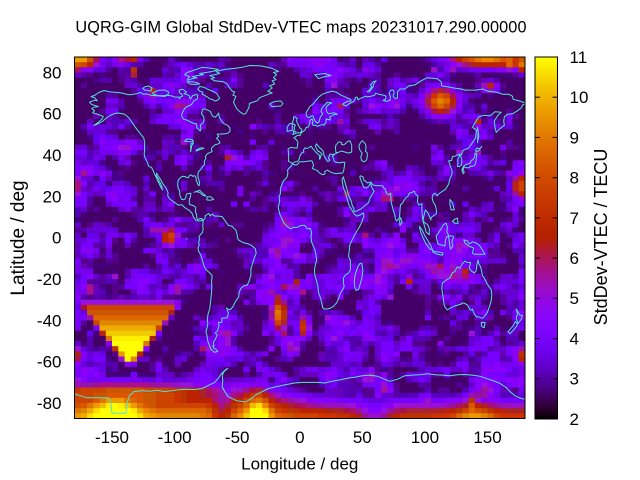 The image size is (640, 480). Describe the element at coordinates (362, 437) in the screenshot. I see `svg-text: 50` at that location.